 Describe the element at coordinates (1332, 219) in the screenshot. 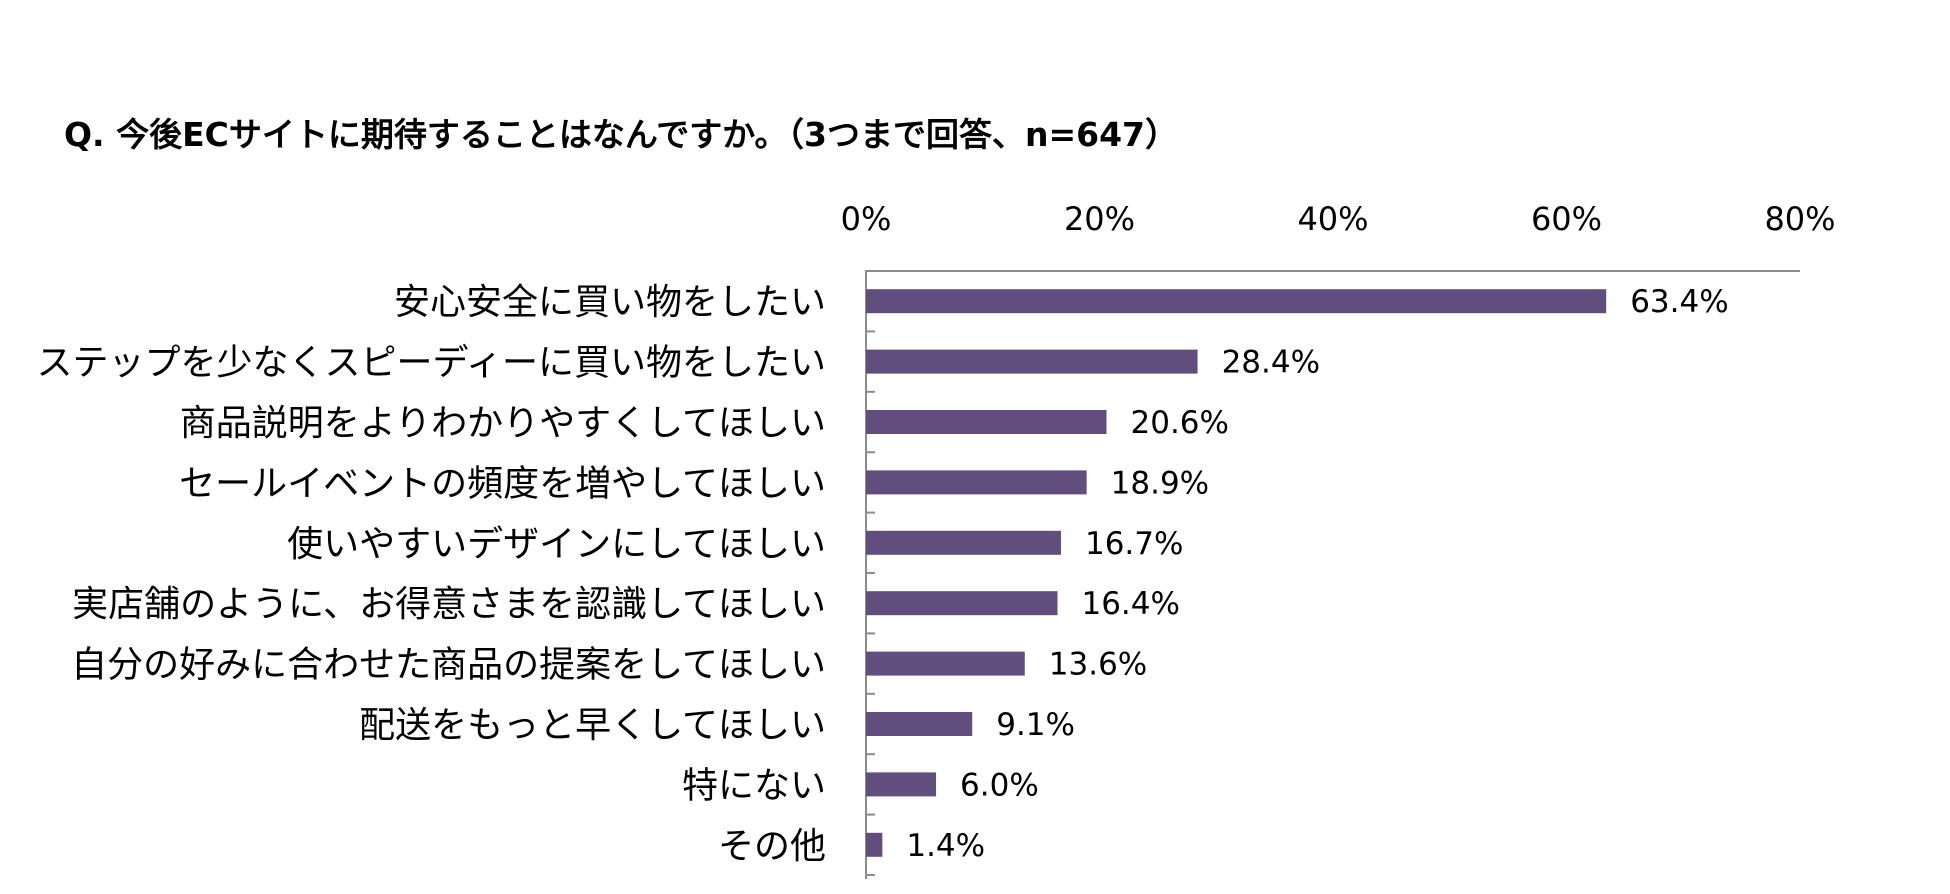

I see `x-tick-label: 40%` at that location.